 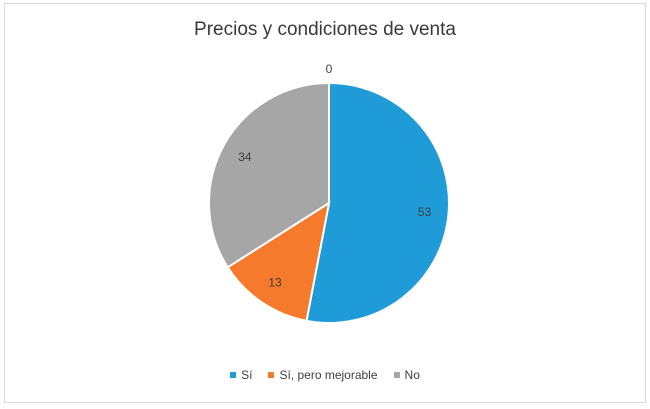 I want to click on data-label-no: 34, so click(x=245, y=157).